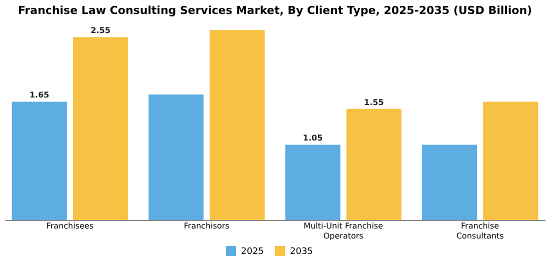 This screenshot has height=280, width=560. What do you see at coordinates (313, 138) in the screenshot?
I see `data-label: 1.05` at bounding box center [313, 138].